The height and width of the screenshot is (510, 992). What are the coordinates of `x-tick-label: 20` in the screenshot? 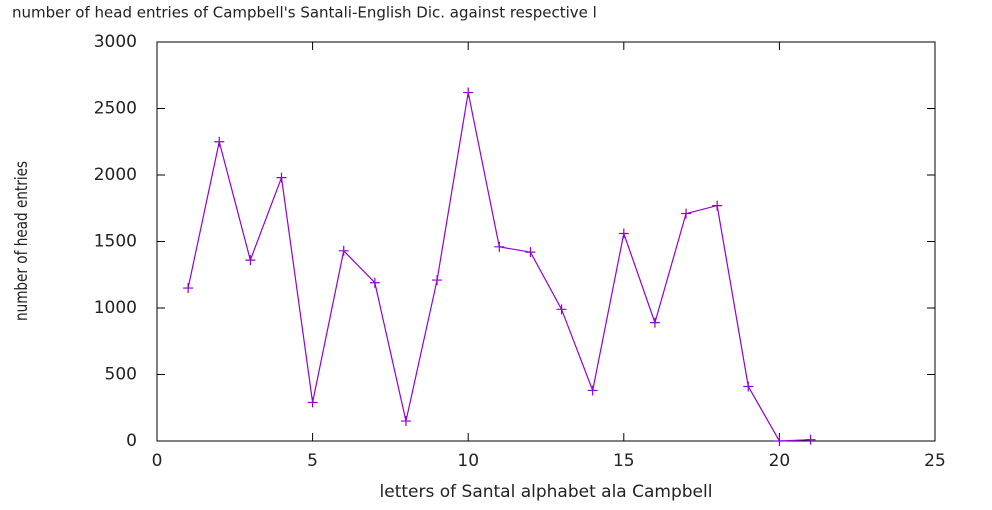 It's located at (780, 461).